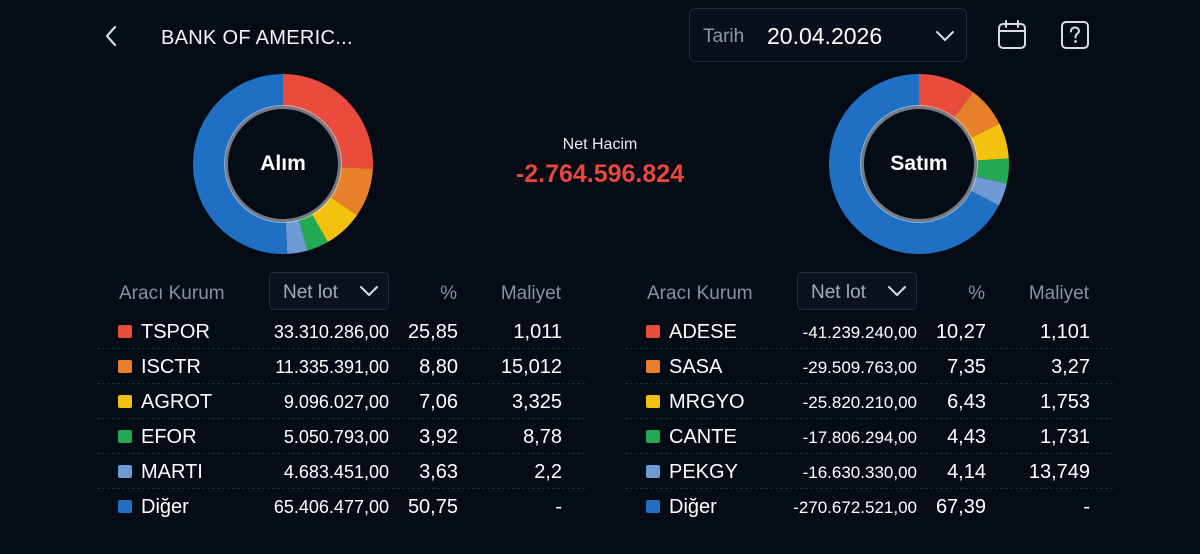 The height and width of the screenshot is (554, 1200). What do you see at coordinates (960, 507) in the screenshot?
I see `percent-value: 67,39` at bounding box center [960, 507].